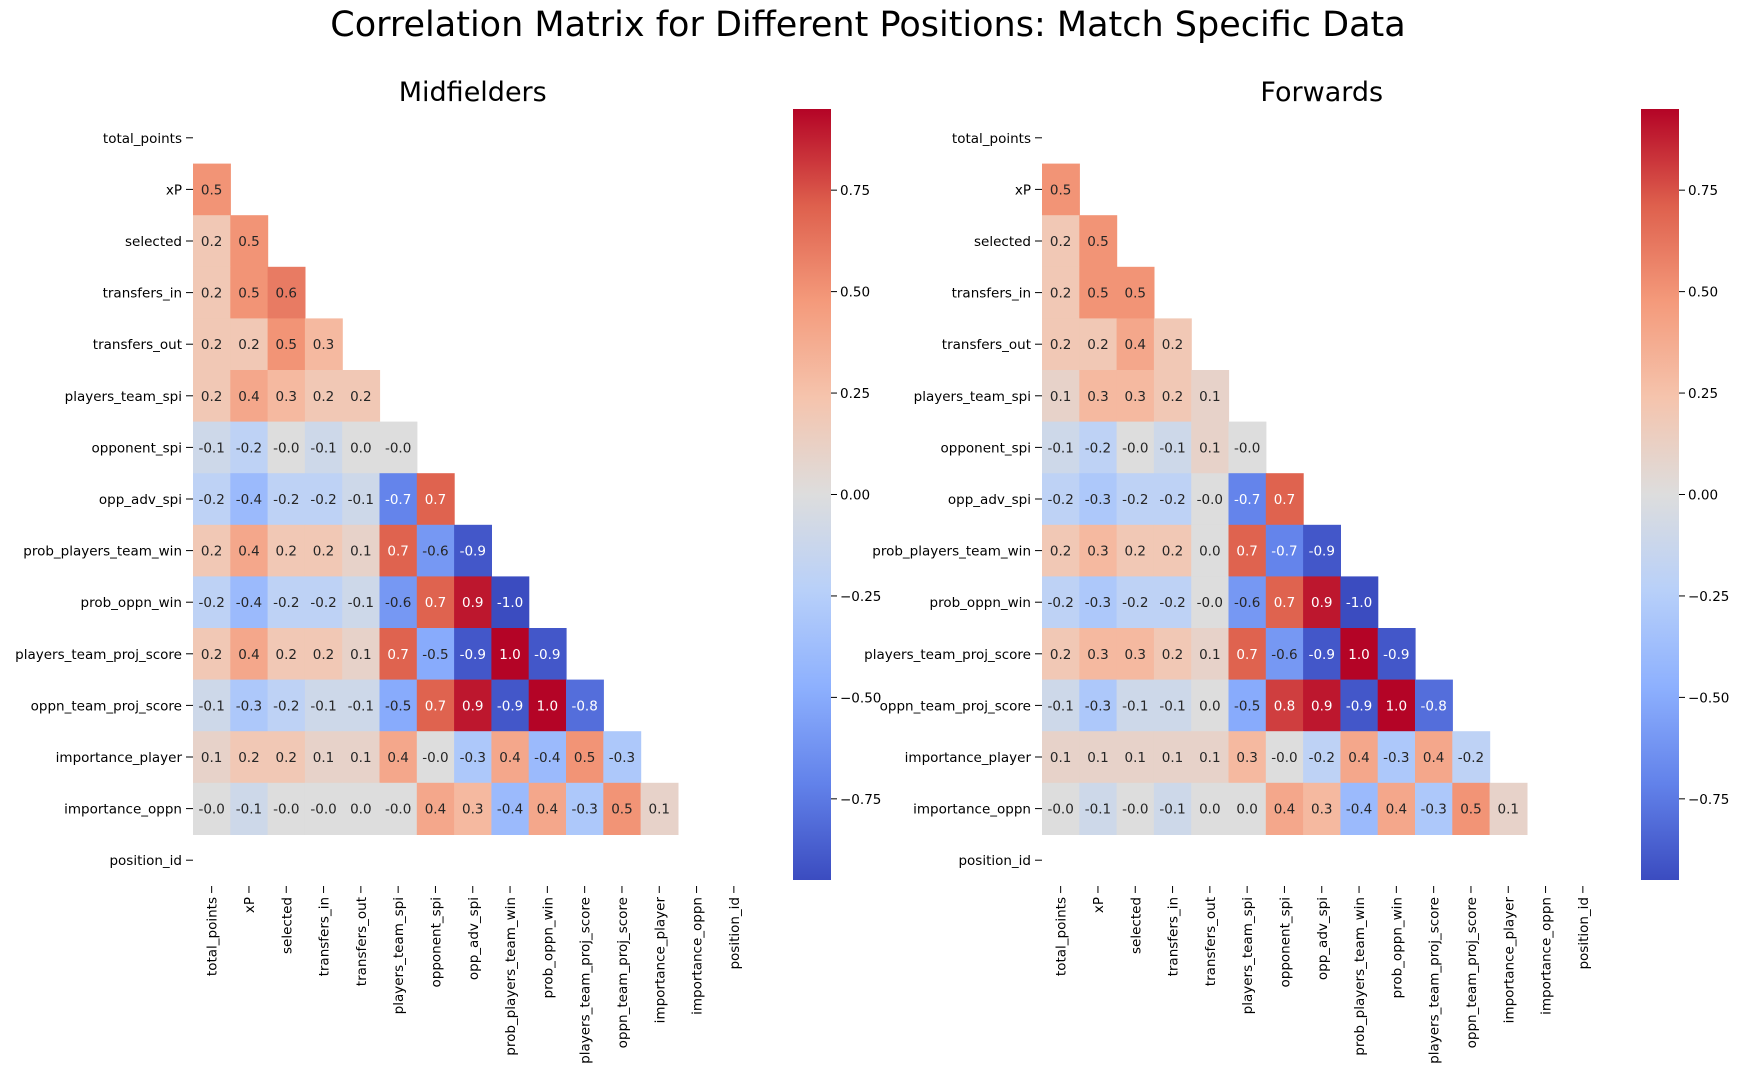 This screenshot has width=1737, height=1071. Describe the element at coordinates (1098, 500) in the screenshot. I see `cell-value-label: -0.3` at that location.